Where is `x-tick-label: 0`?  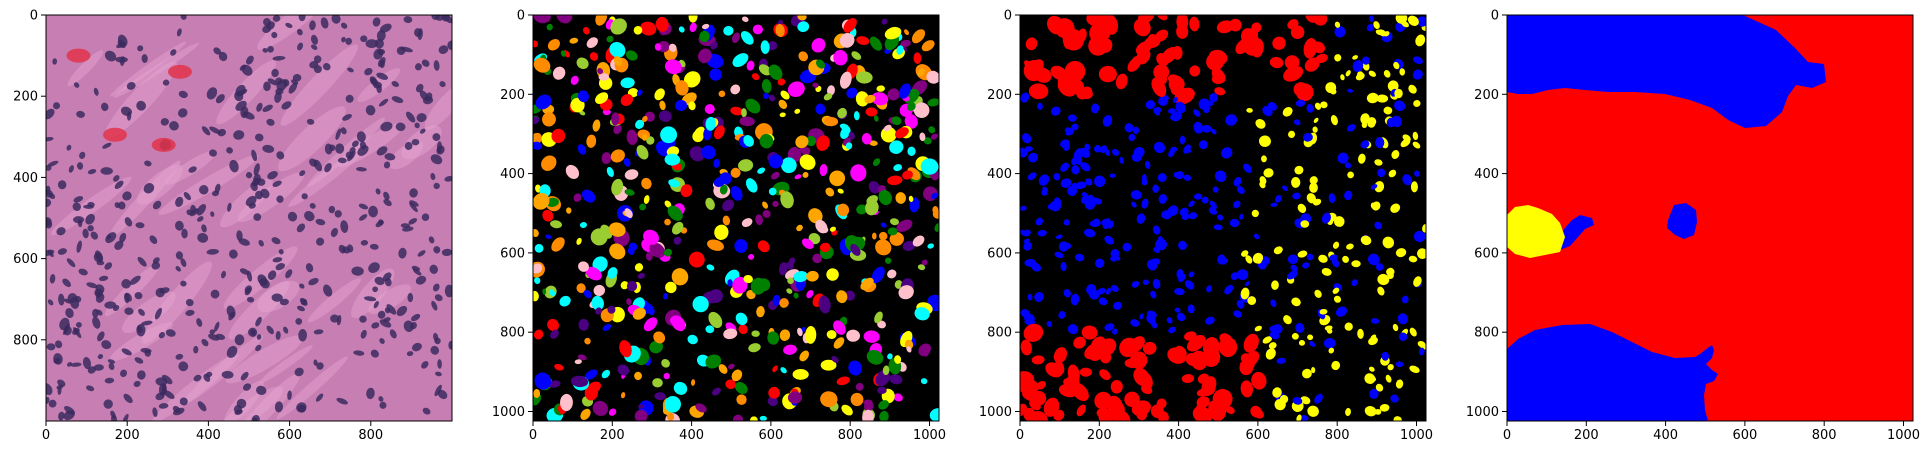
x-tick-label: 0 is located at coordinates (1020, 435).